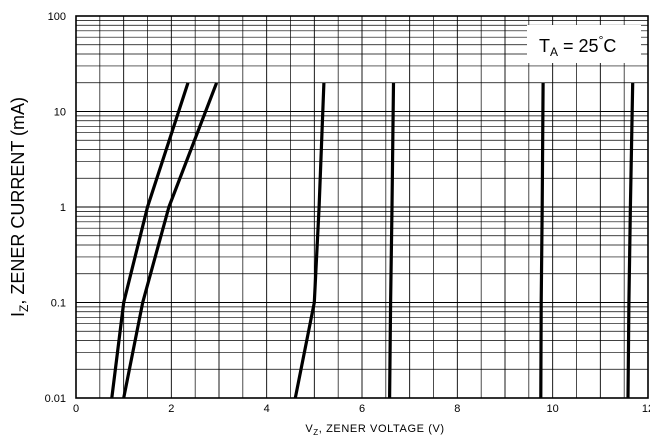 The width and height of the screenshot is (650, 436). Describe the element at coordinates (601, 40) in the screenshot. I see `annotation-degree: °` at that location.